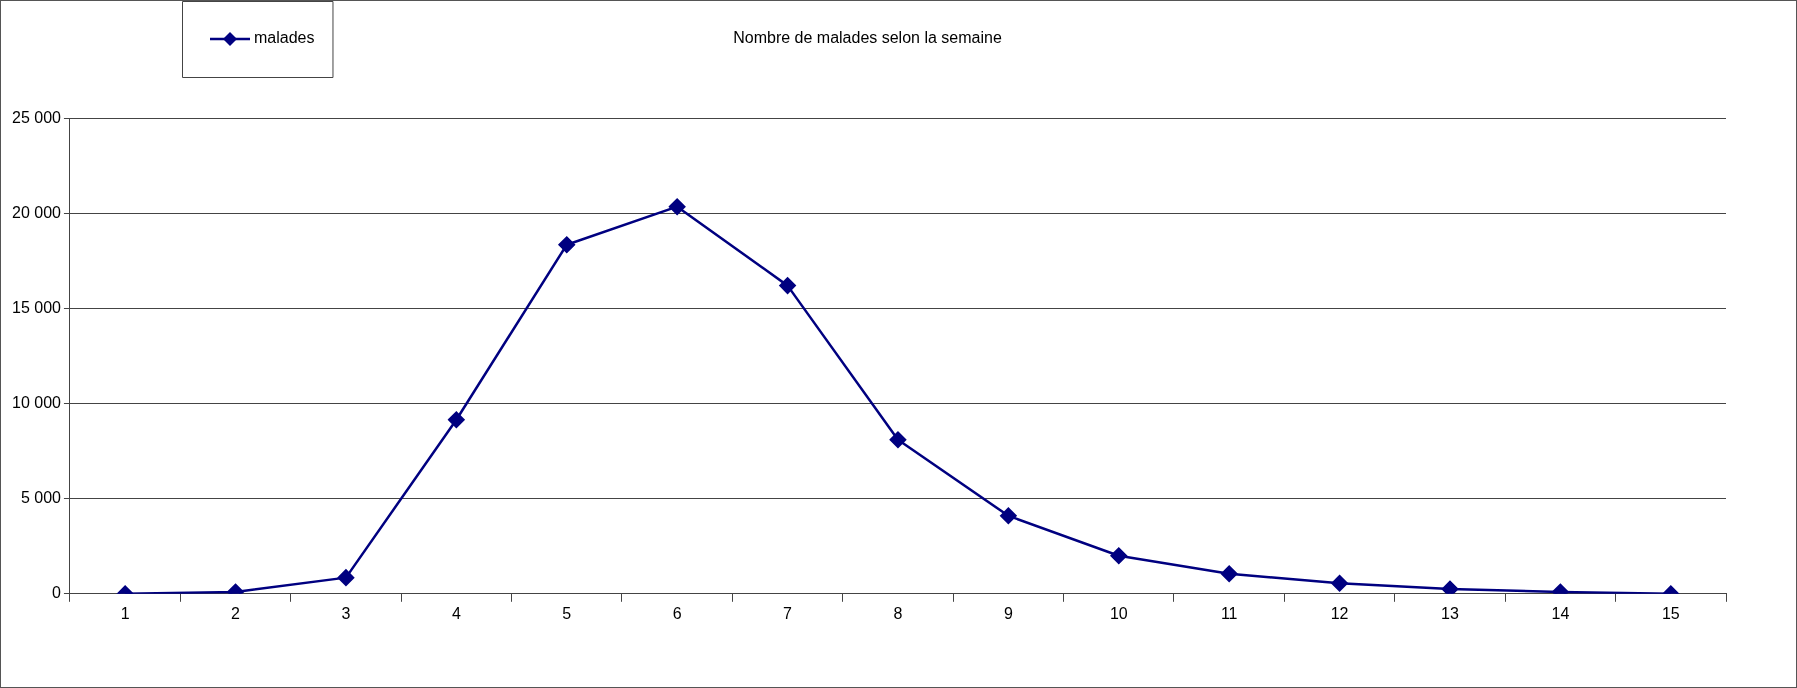  Describe the element at coordinates (346, 613) in the screenshot. I see `x-tick-label: 3` at that location.